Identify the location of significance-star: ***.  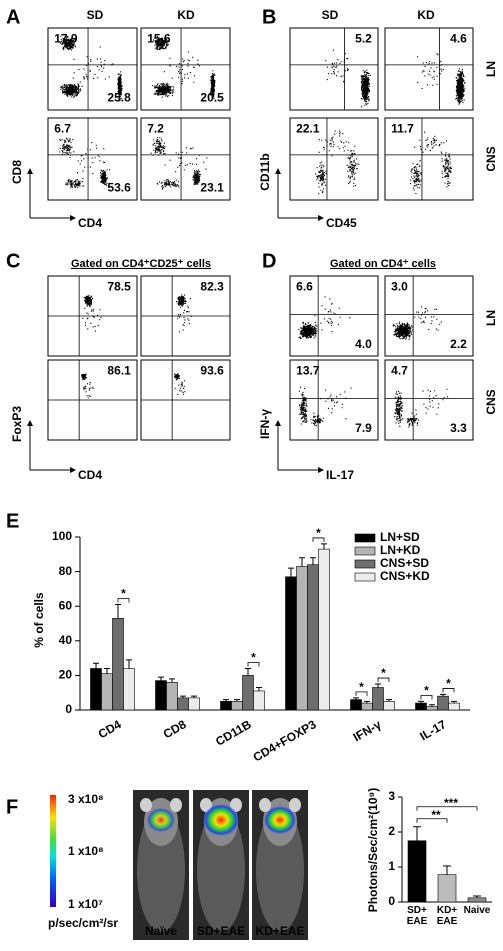
(451, 803).